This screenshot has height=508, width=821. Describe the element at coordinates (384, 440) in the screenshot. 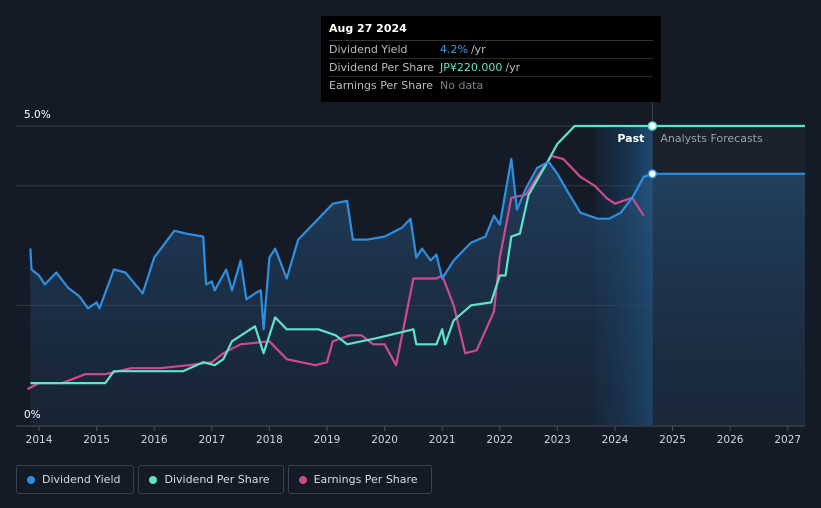

I see `x-tick-label: 2020` at that location.